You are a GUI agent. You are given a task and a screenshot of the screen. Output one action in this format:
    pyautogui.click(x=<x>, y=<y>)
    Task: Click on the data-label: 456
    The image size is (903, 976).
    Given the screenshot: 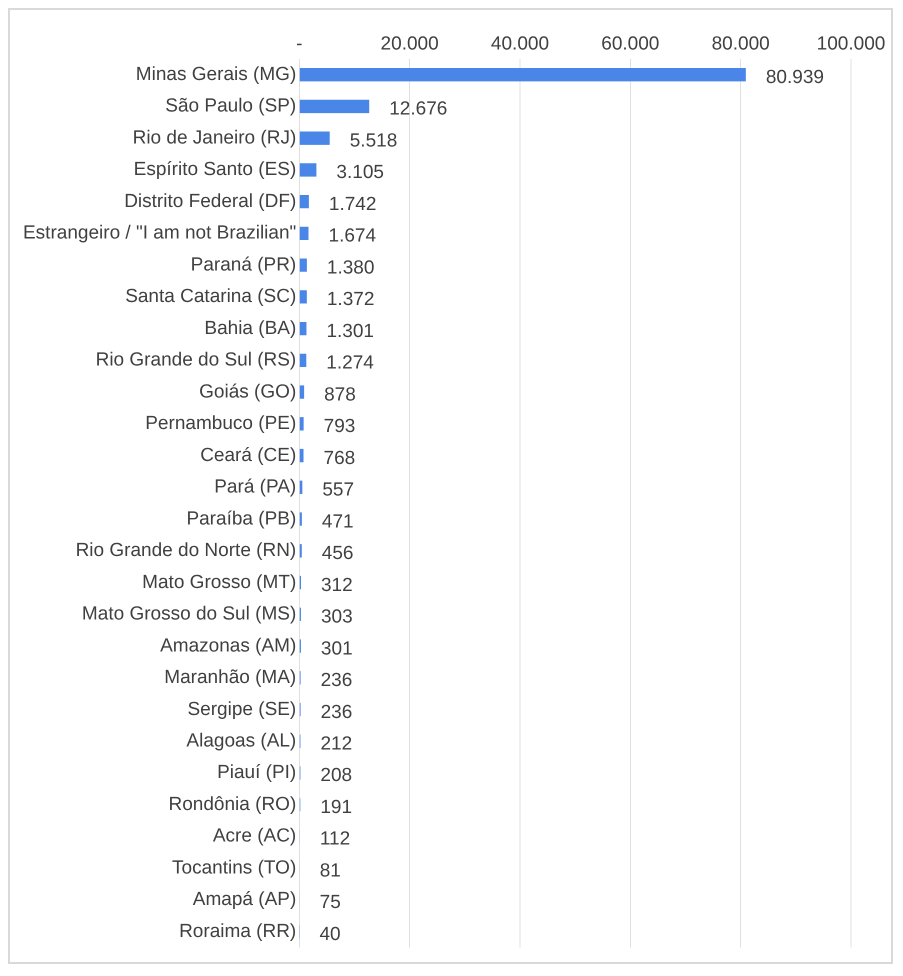 What is the action you would take?
    pyautogui.click(x=338, y=553)
    